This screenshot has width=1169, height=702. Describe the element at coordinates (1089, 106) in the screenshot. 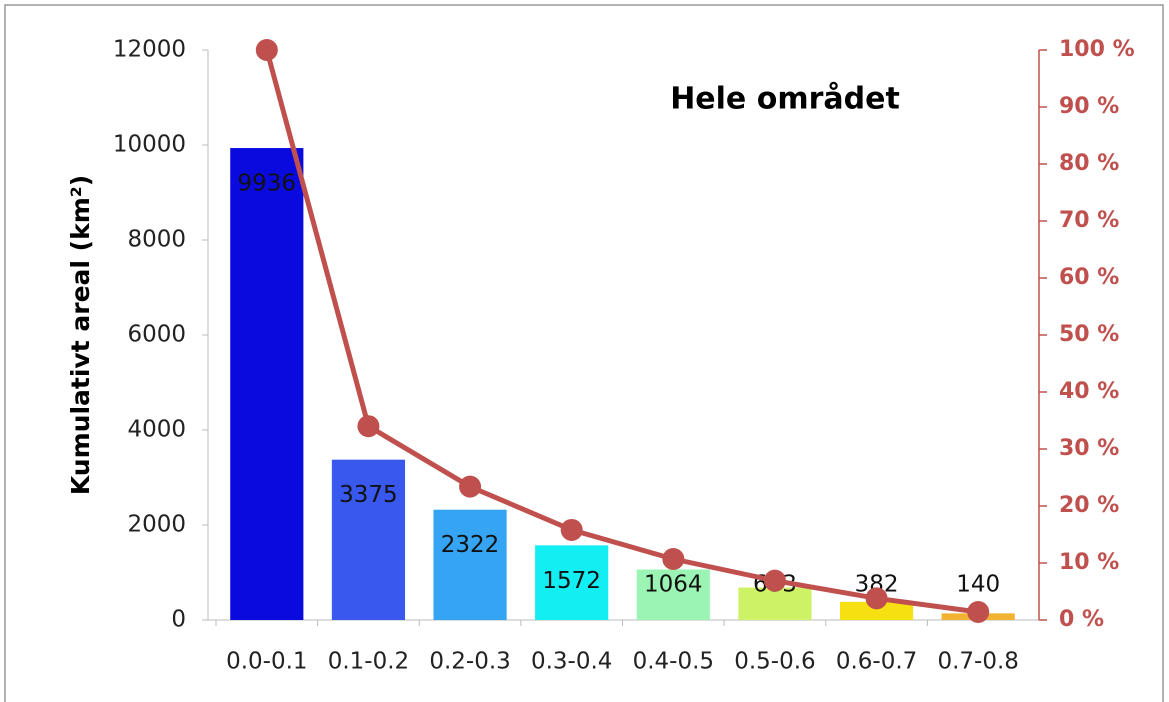

I see `y2-tick-label: 90 %` at that location.